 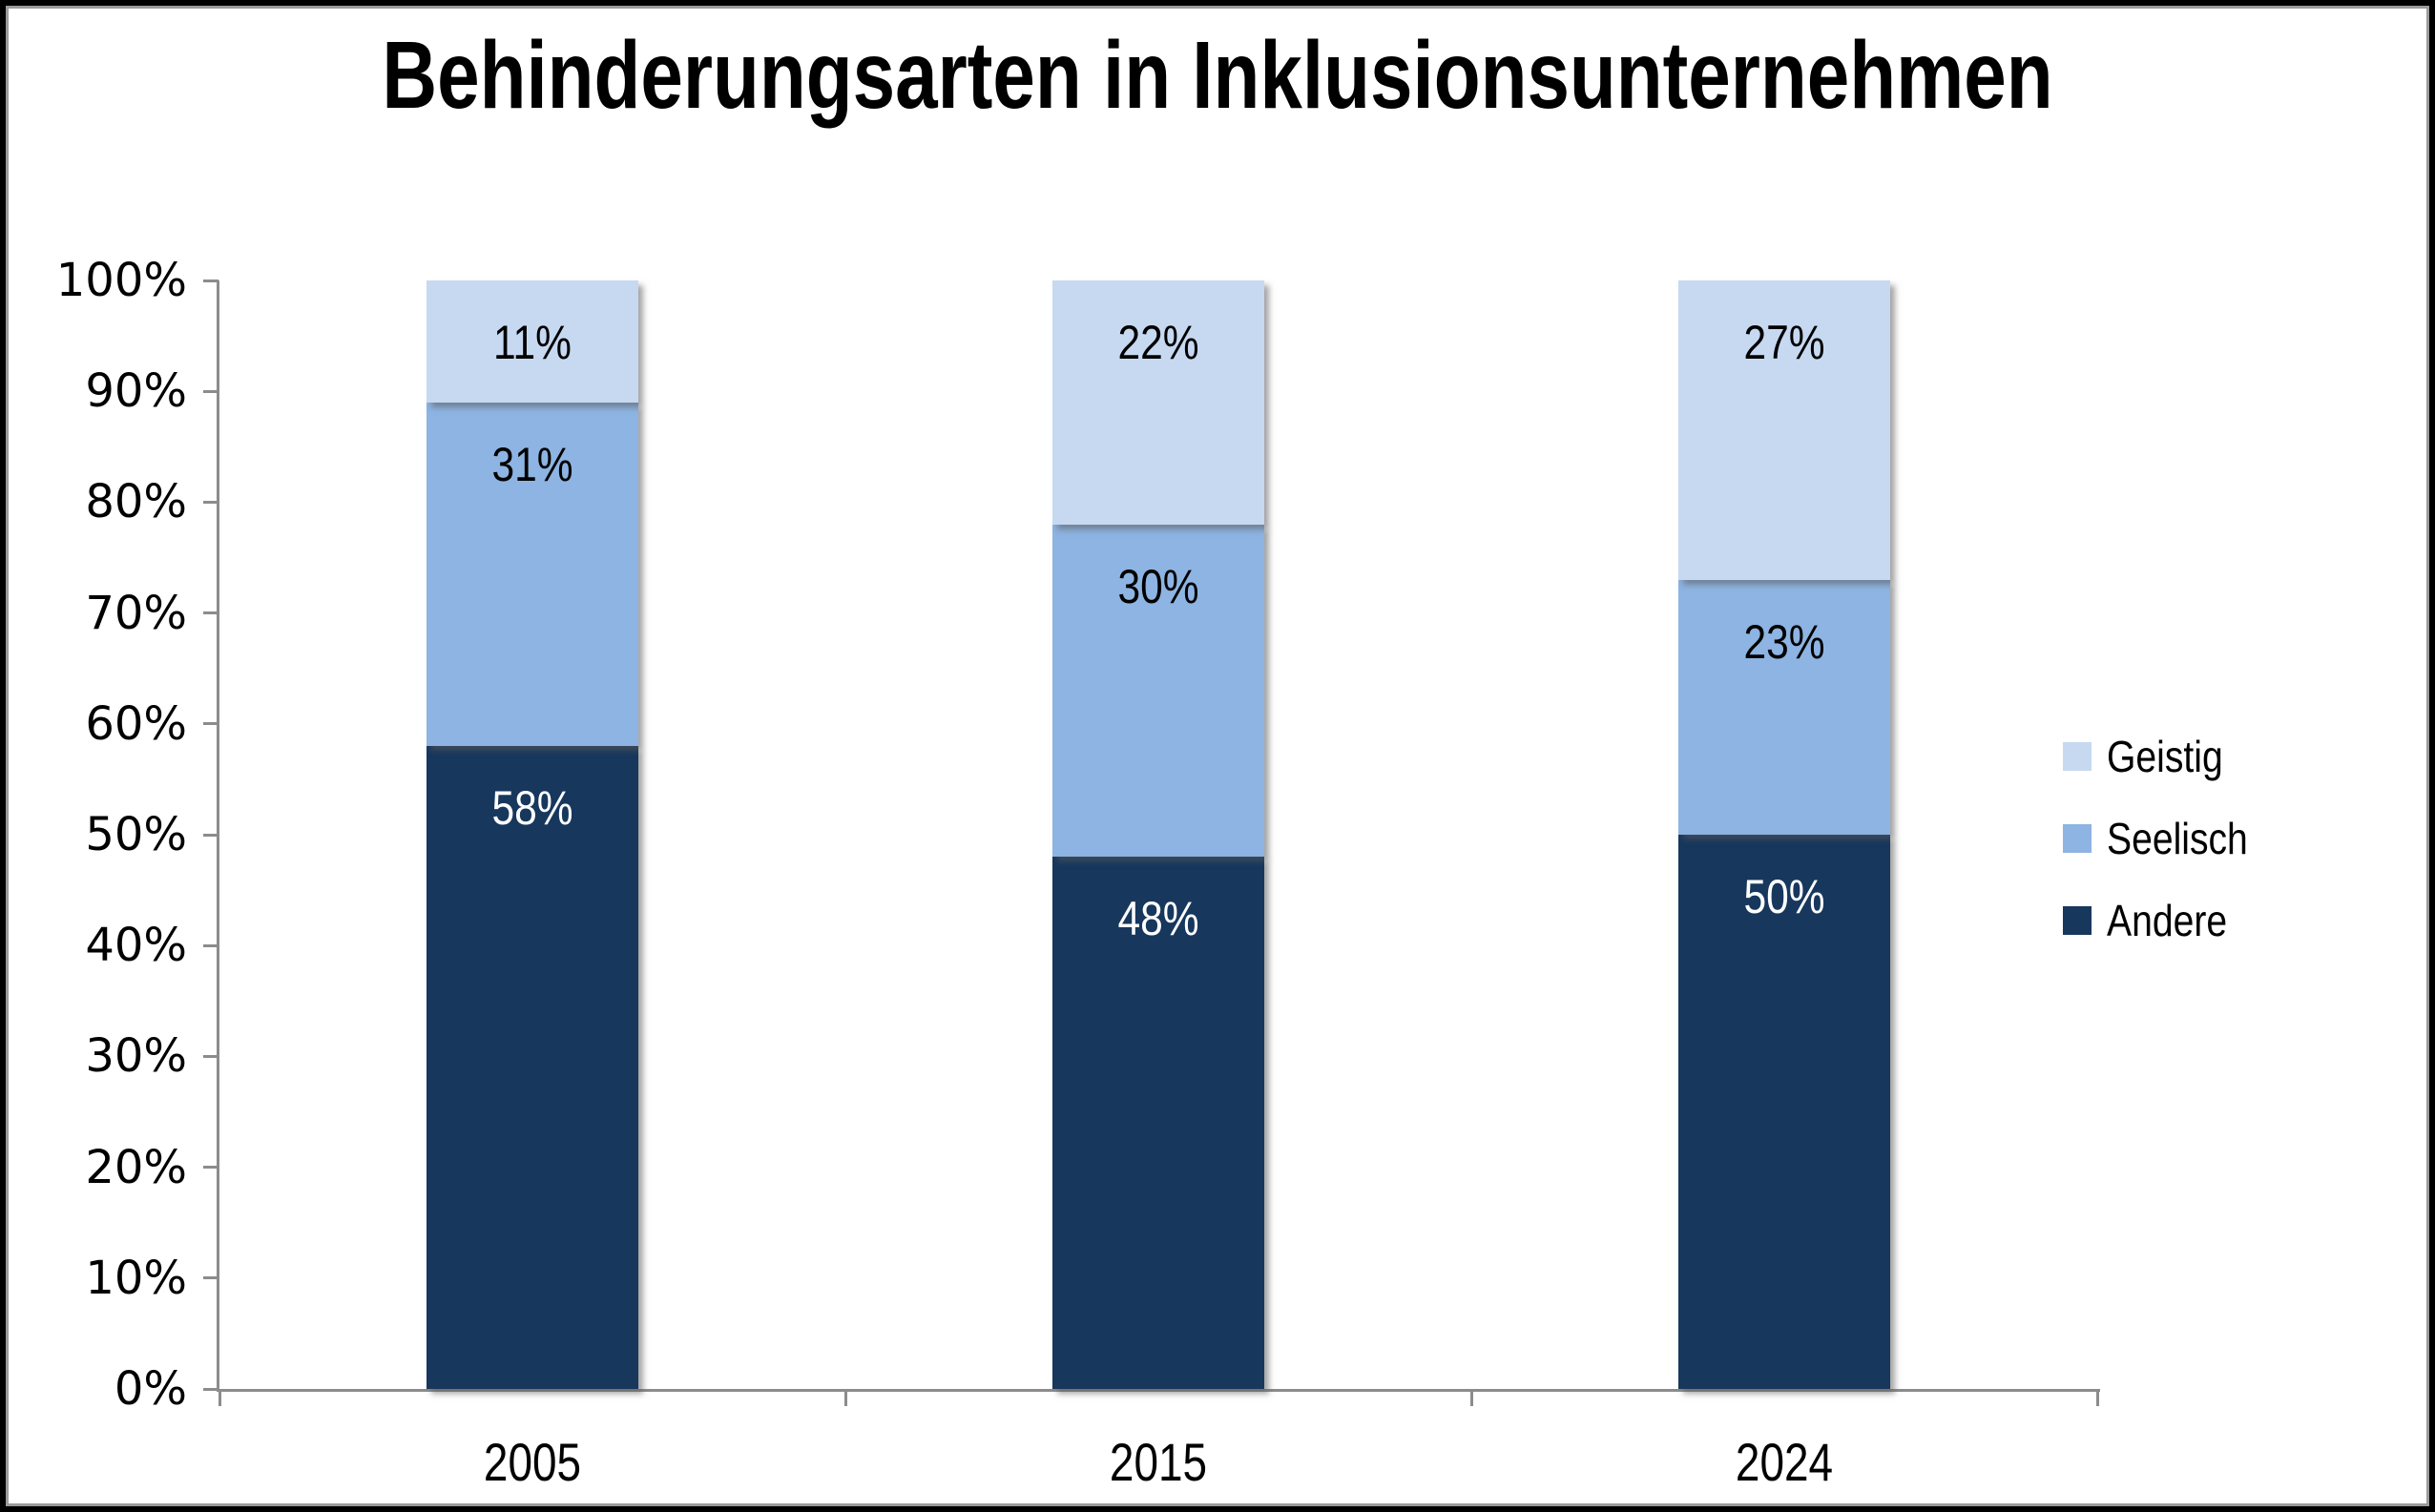 I want to click on bar-data-label: 30%, so click(x=1158, y=586).